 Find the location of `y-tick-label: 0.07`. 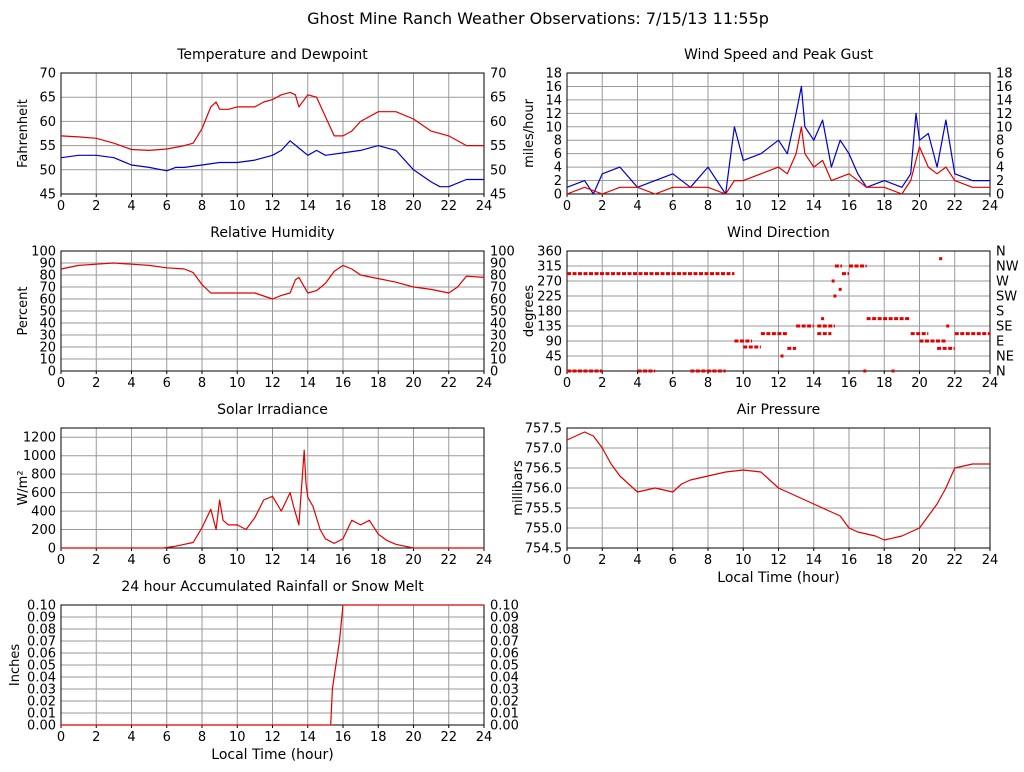

y-tick-label: 0.07 is located at coordinates (41, 642).